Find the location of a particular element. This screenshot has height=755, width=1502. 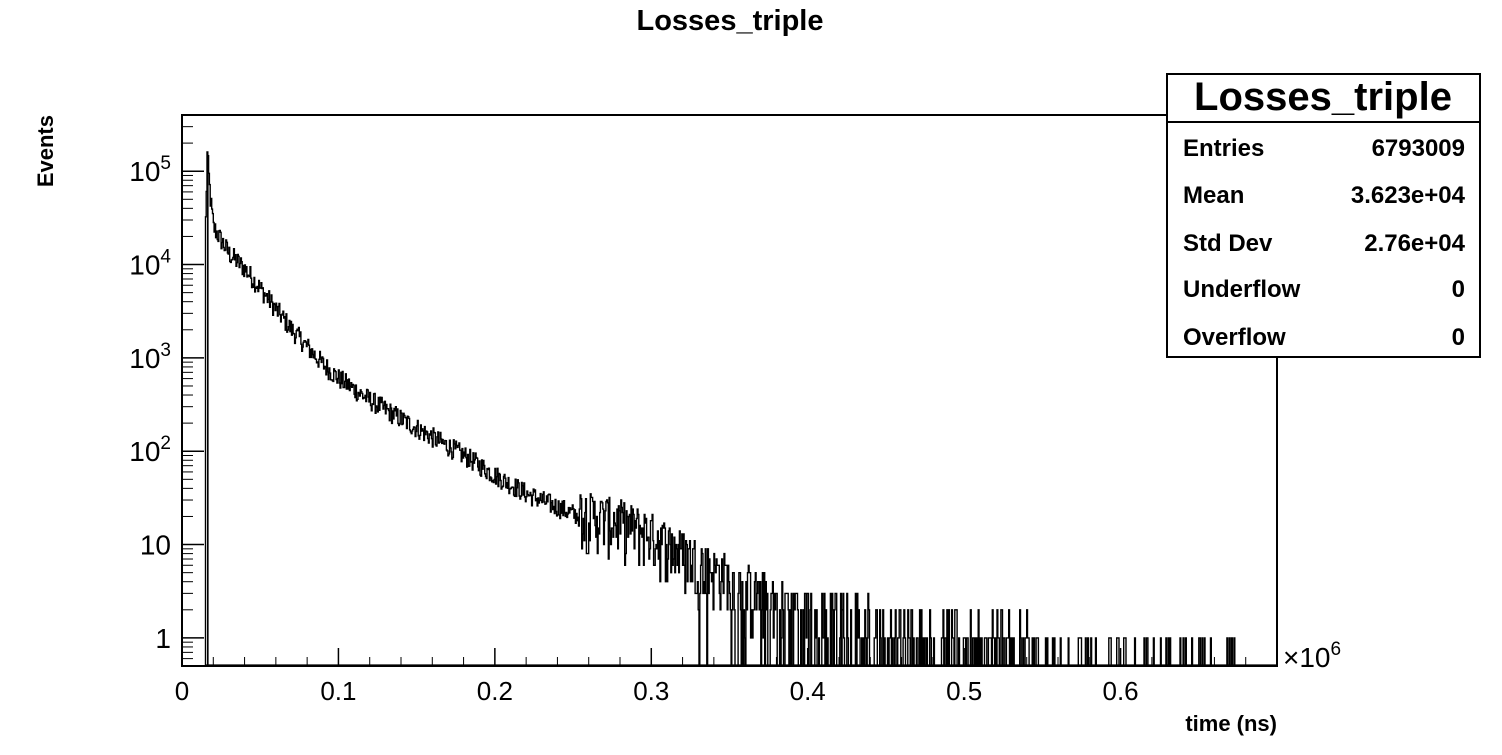

y-axis-label: Events is located at coordinates (45, 151).